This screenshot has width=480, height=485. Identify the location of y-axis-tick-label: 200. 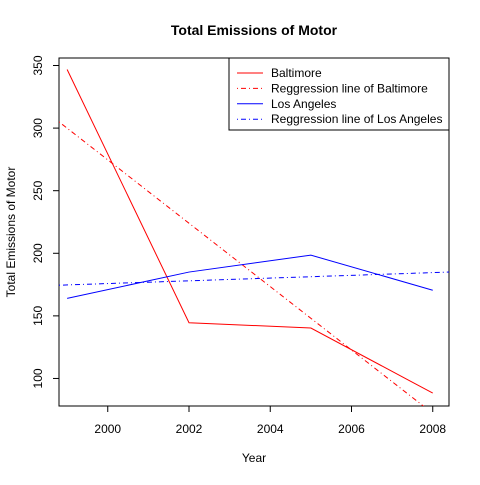
(38, 253).